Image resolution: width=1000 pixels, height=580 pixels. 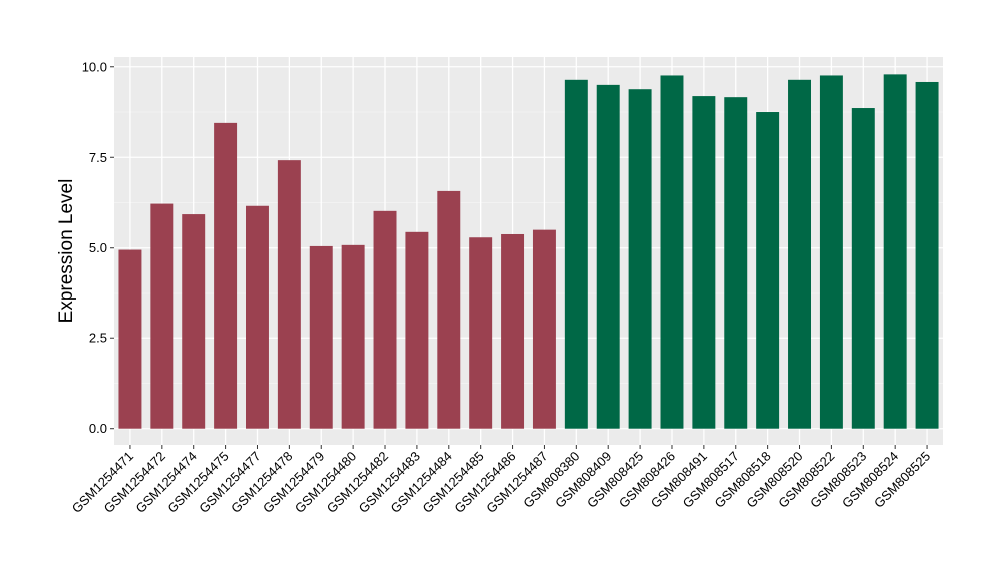 What do you see at coordinates (321, 337) in the screenshot?
I see `bar-gsm1254479` at bounding box center [321, 337].